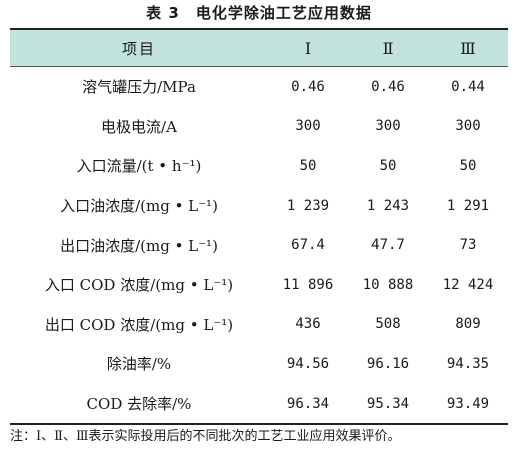 This screenshot has height=450, width=518. Describe the element at coordinates (139, 285) in the screenshot. I see `row-label: 入口 COD 浓度/(mg • L⁻¹)` at that location.